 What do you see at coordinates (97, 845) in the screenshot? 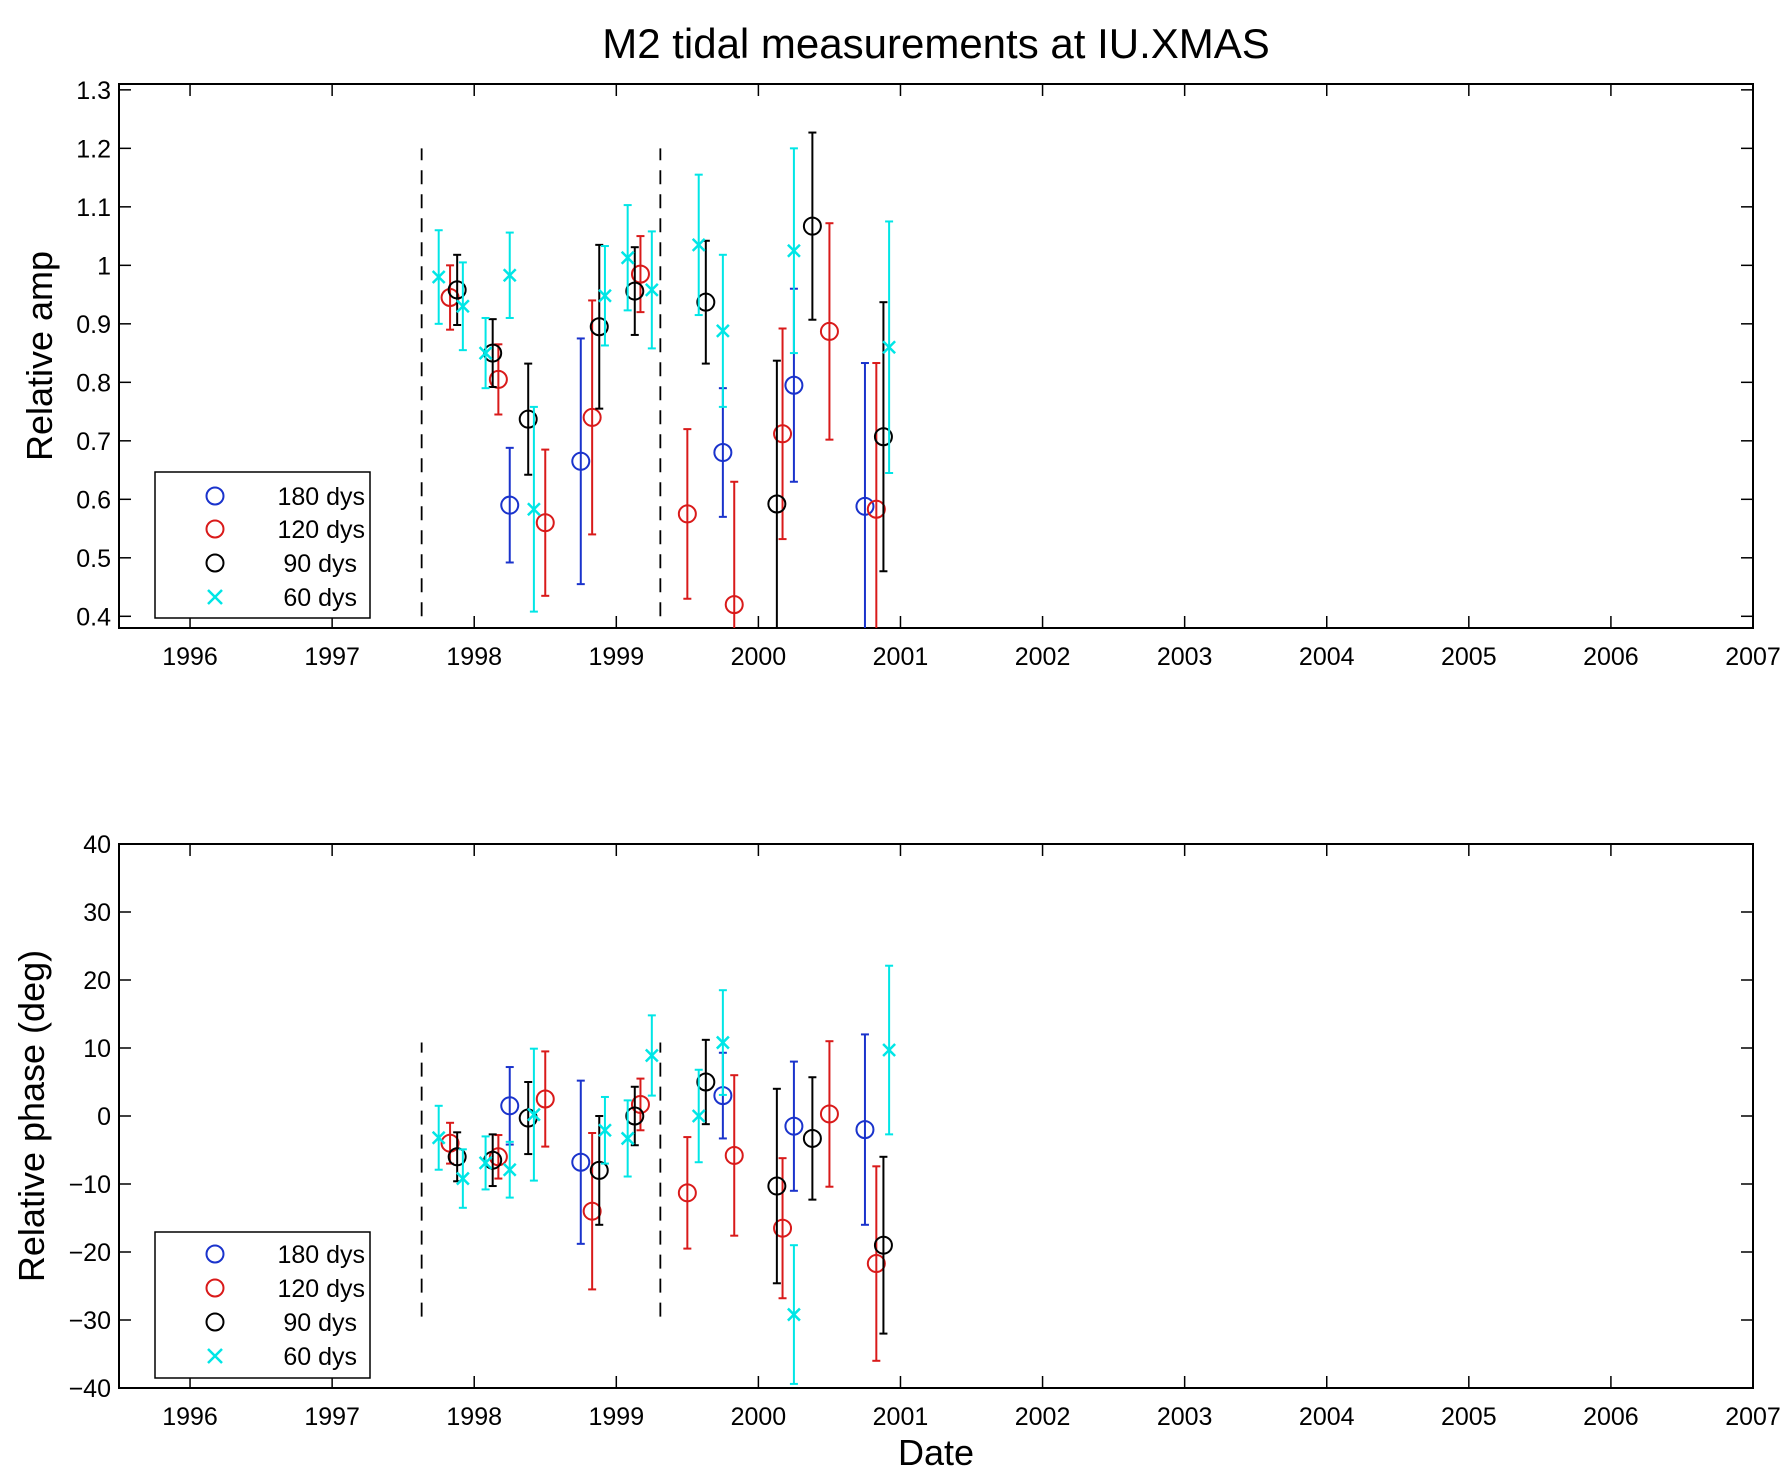
I see `y-tick-label: 40` at bounding box center [97, 845].